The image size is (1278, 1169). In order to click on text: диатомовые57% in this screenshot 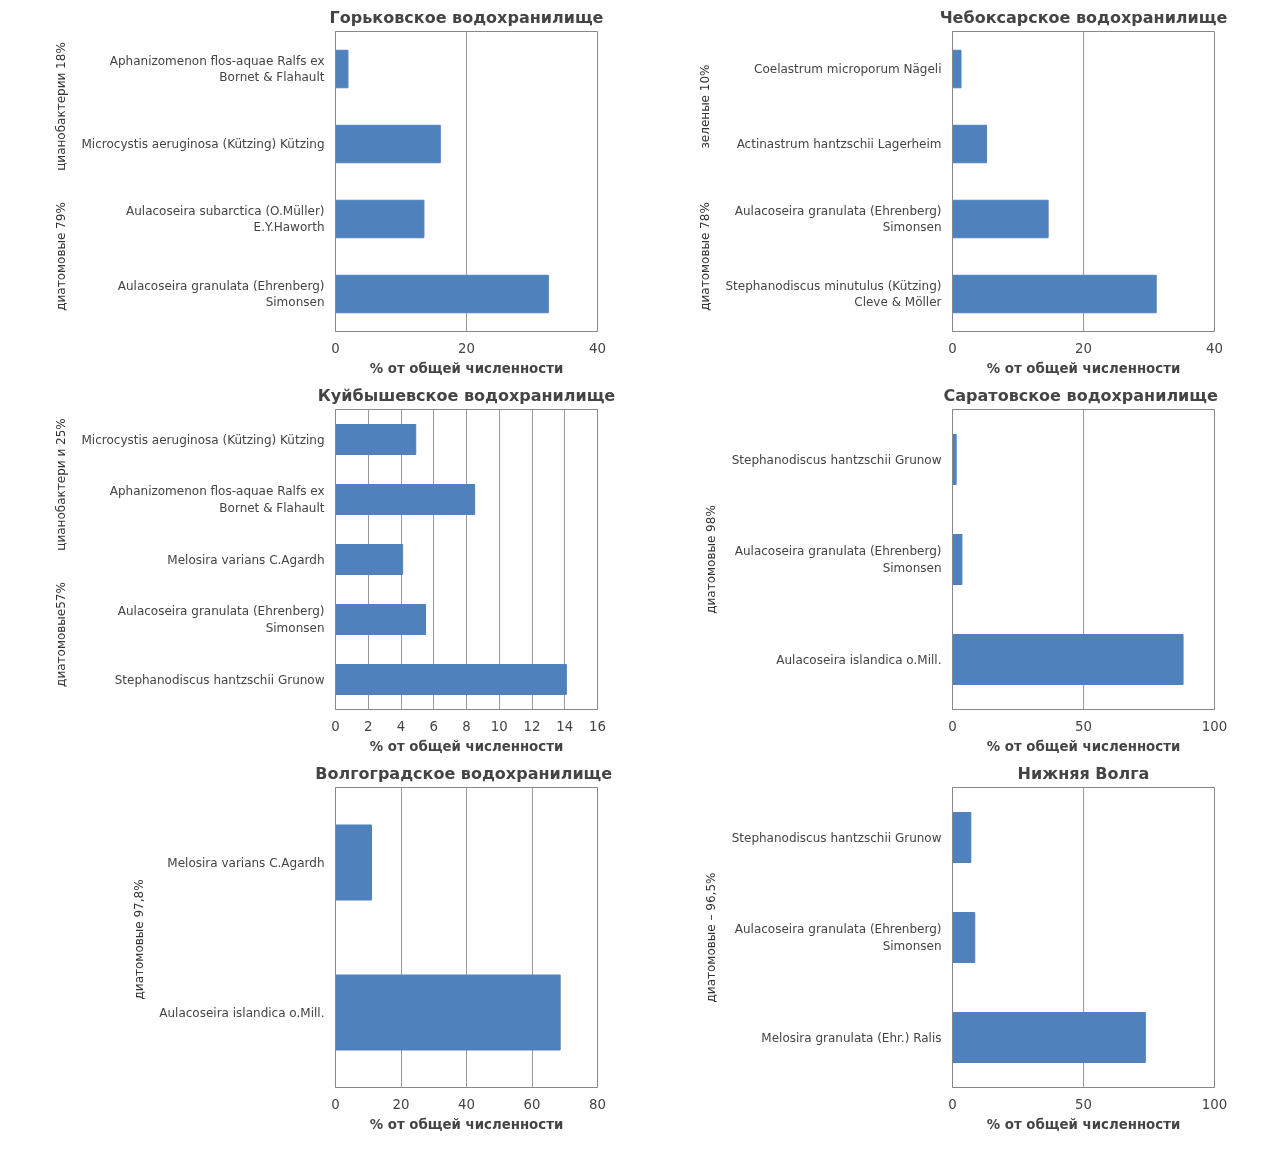, I will do `click(60, 634)`.